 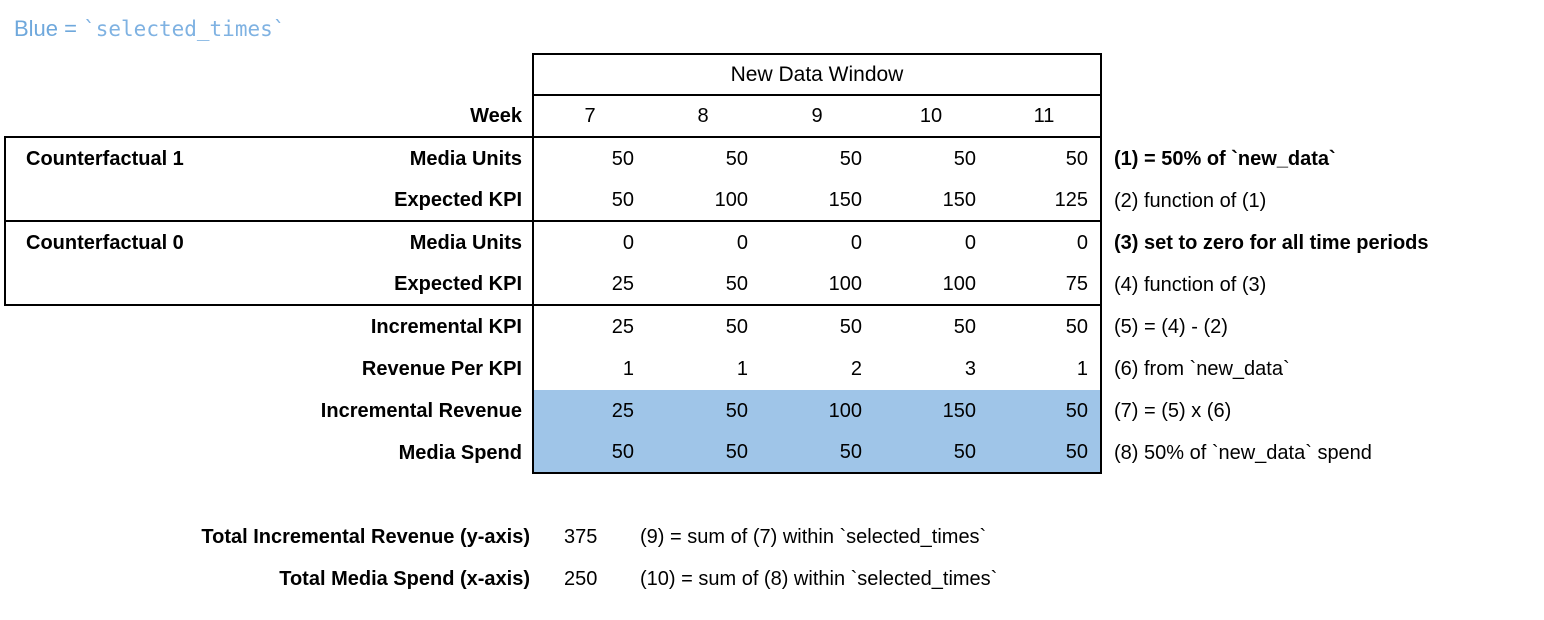 I want to click on week-cell: 9, so click(x=817, y=117).